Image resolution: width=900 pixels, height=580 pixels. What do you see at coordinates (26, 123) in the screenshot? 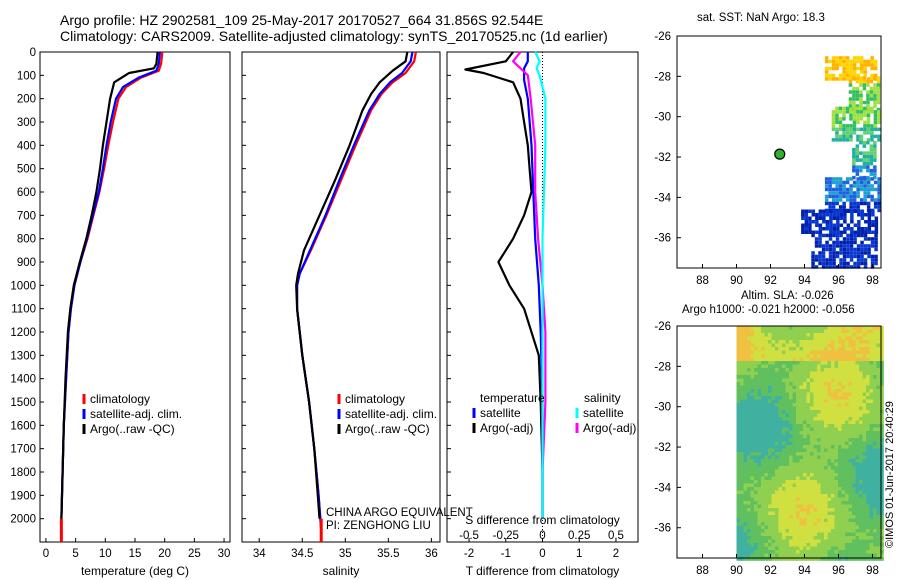
I see `y-tick-label: 300` at bounding box center [26, 123].